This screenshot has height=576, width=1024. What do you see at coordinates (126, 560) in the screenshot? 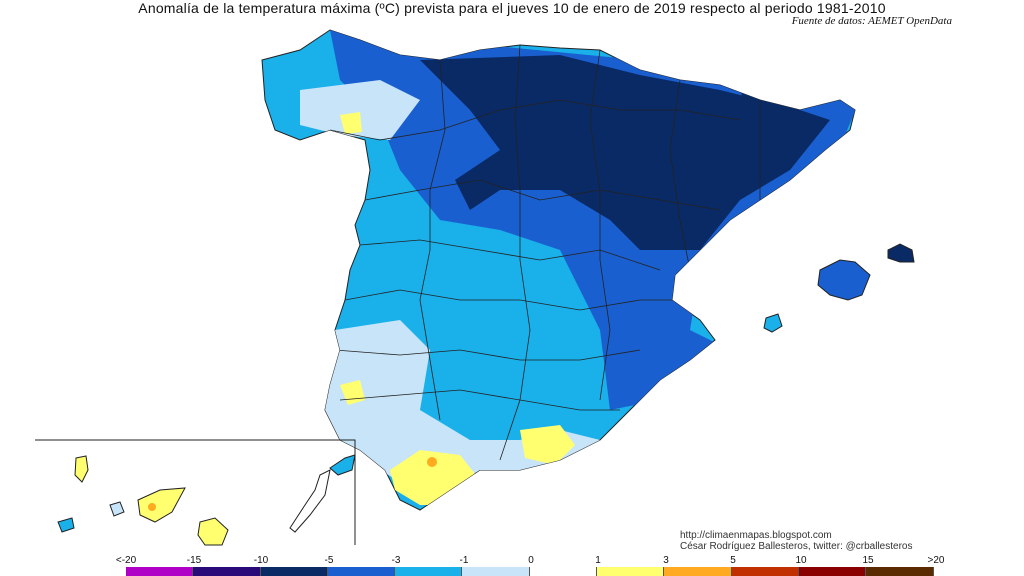
I see `legend-label: <-20` at bounding box center [126, 560].